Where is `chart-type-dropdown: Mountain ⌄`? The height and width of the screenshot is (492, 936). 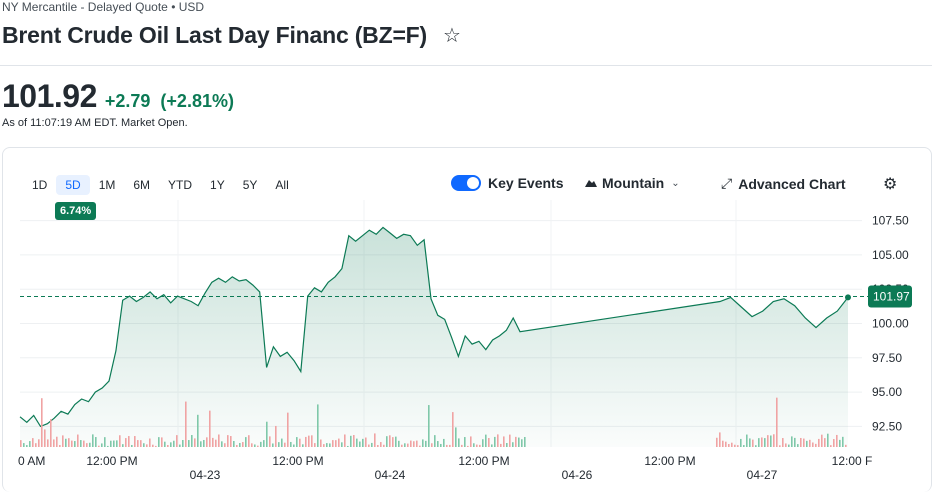
chart-type-dropdown: Mountain ⌄ is located at coordinates (632, 183).